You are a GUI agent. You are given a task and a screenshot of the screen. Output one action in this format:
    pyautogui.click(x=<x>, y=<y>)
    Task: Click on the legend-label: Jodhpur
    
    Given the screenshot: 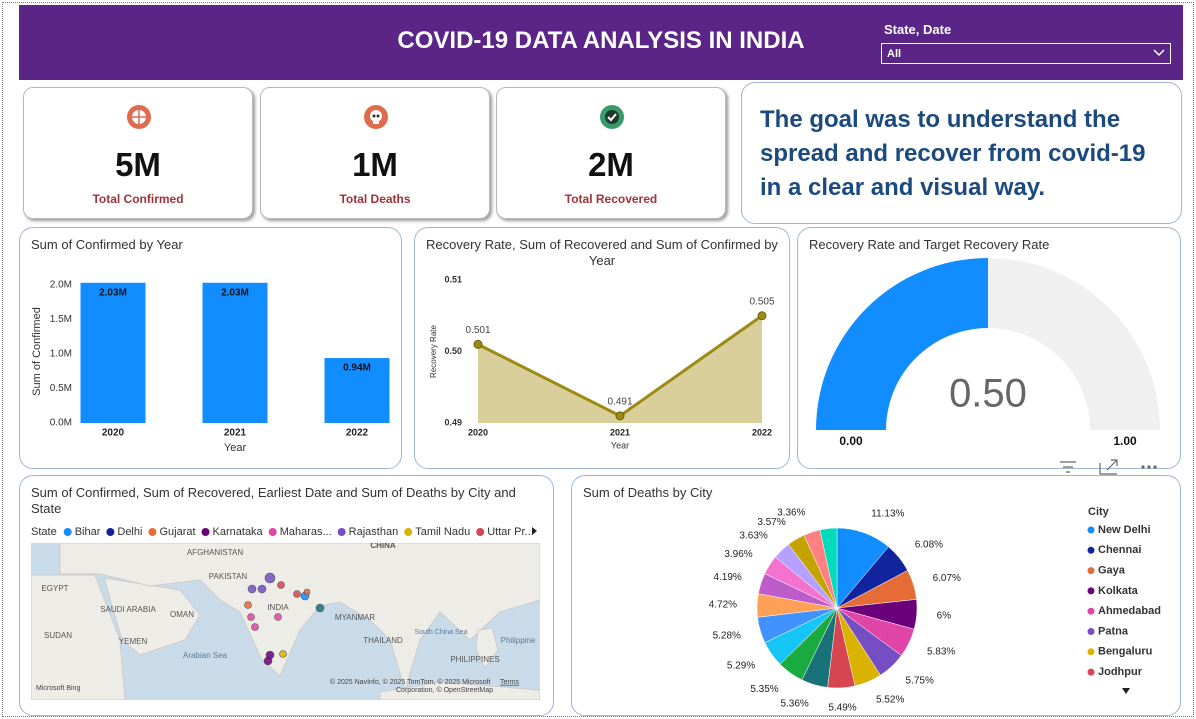 What is the action you would take?
    pyautogui.click(x=1120, y=672)
    